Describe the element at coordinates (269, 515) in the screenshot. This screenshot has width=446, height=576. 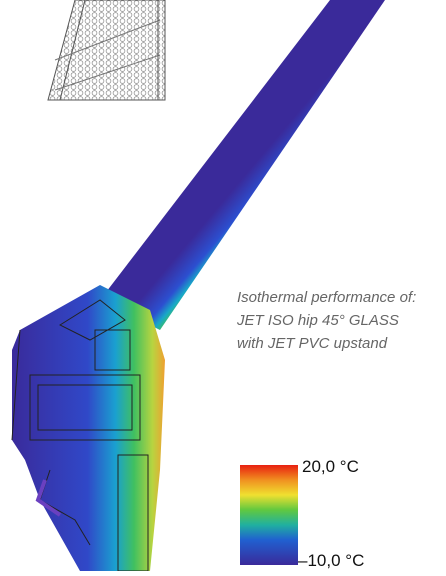
I see `color-scale` at that location.